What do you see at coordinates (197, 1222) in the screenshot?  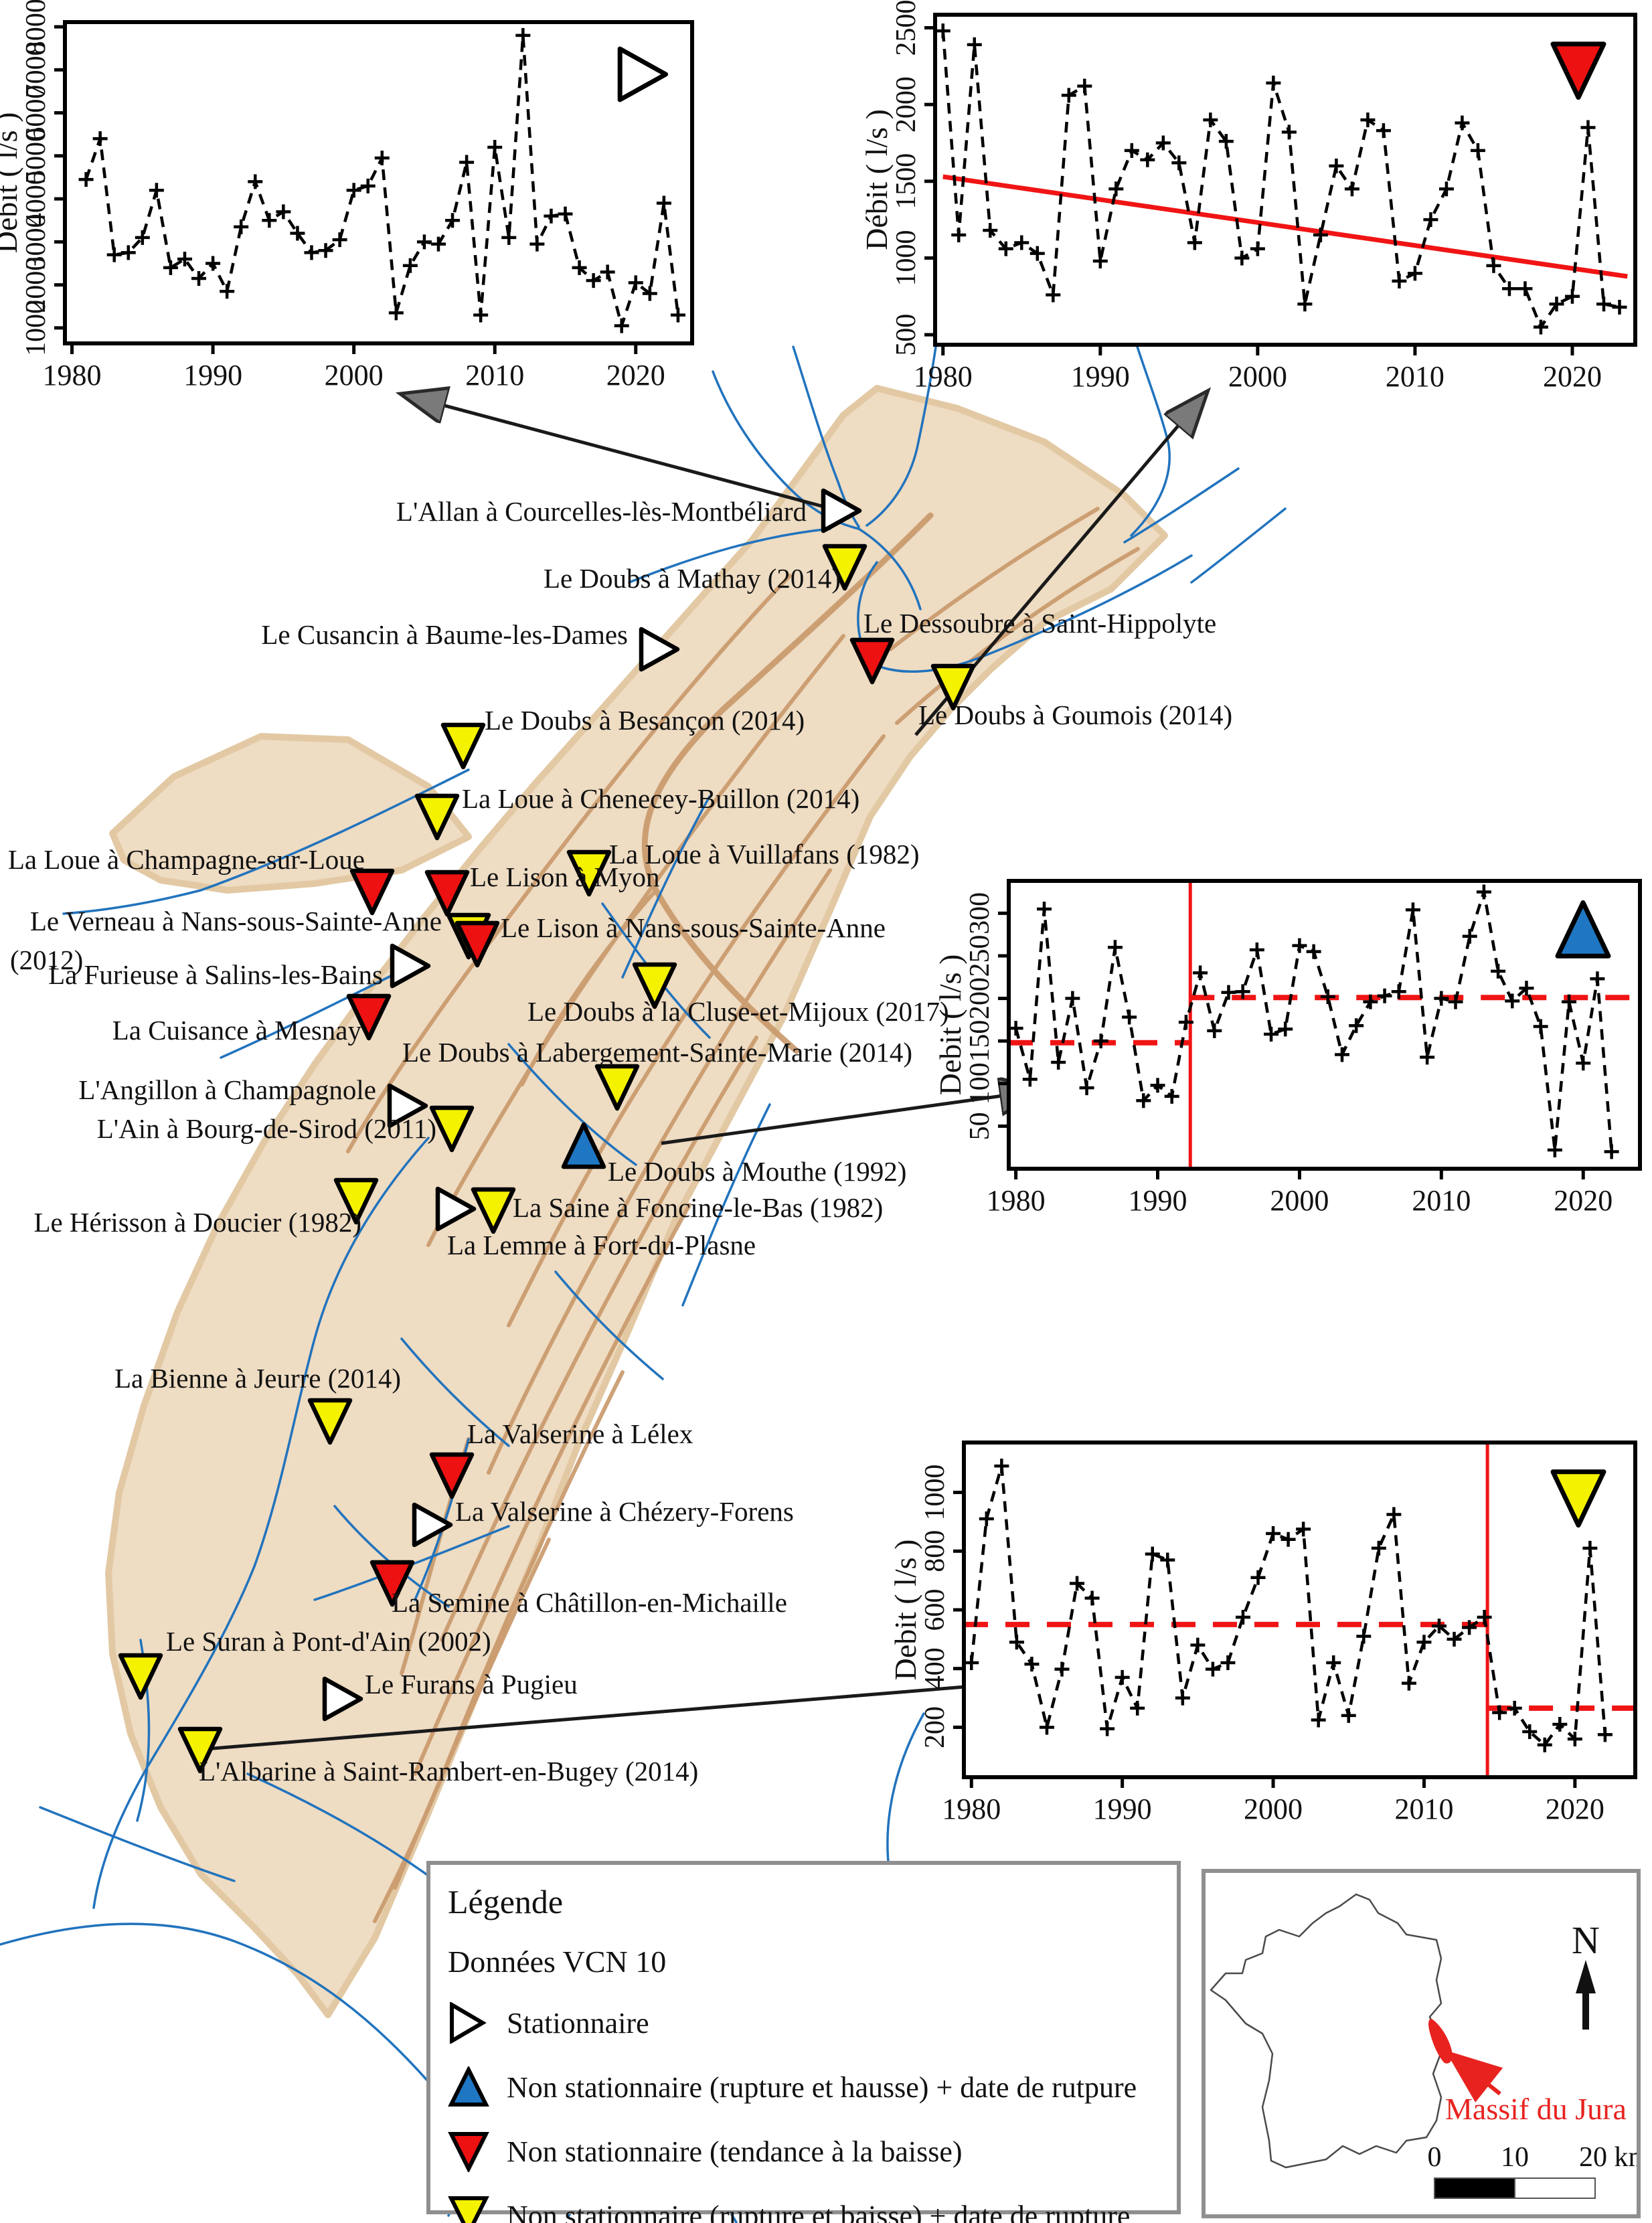 I see `station-label-herisson-doucier: Le Hérisson à Doucier (1982)` at bounding box center [197, 1222].